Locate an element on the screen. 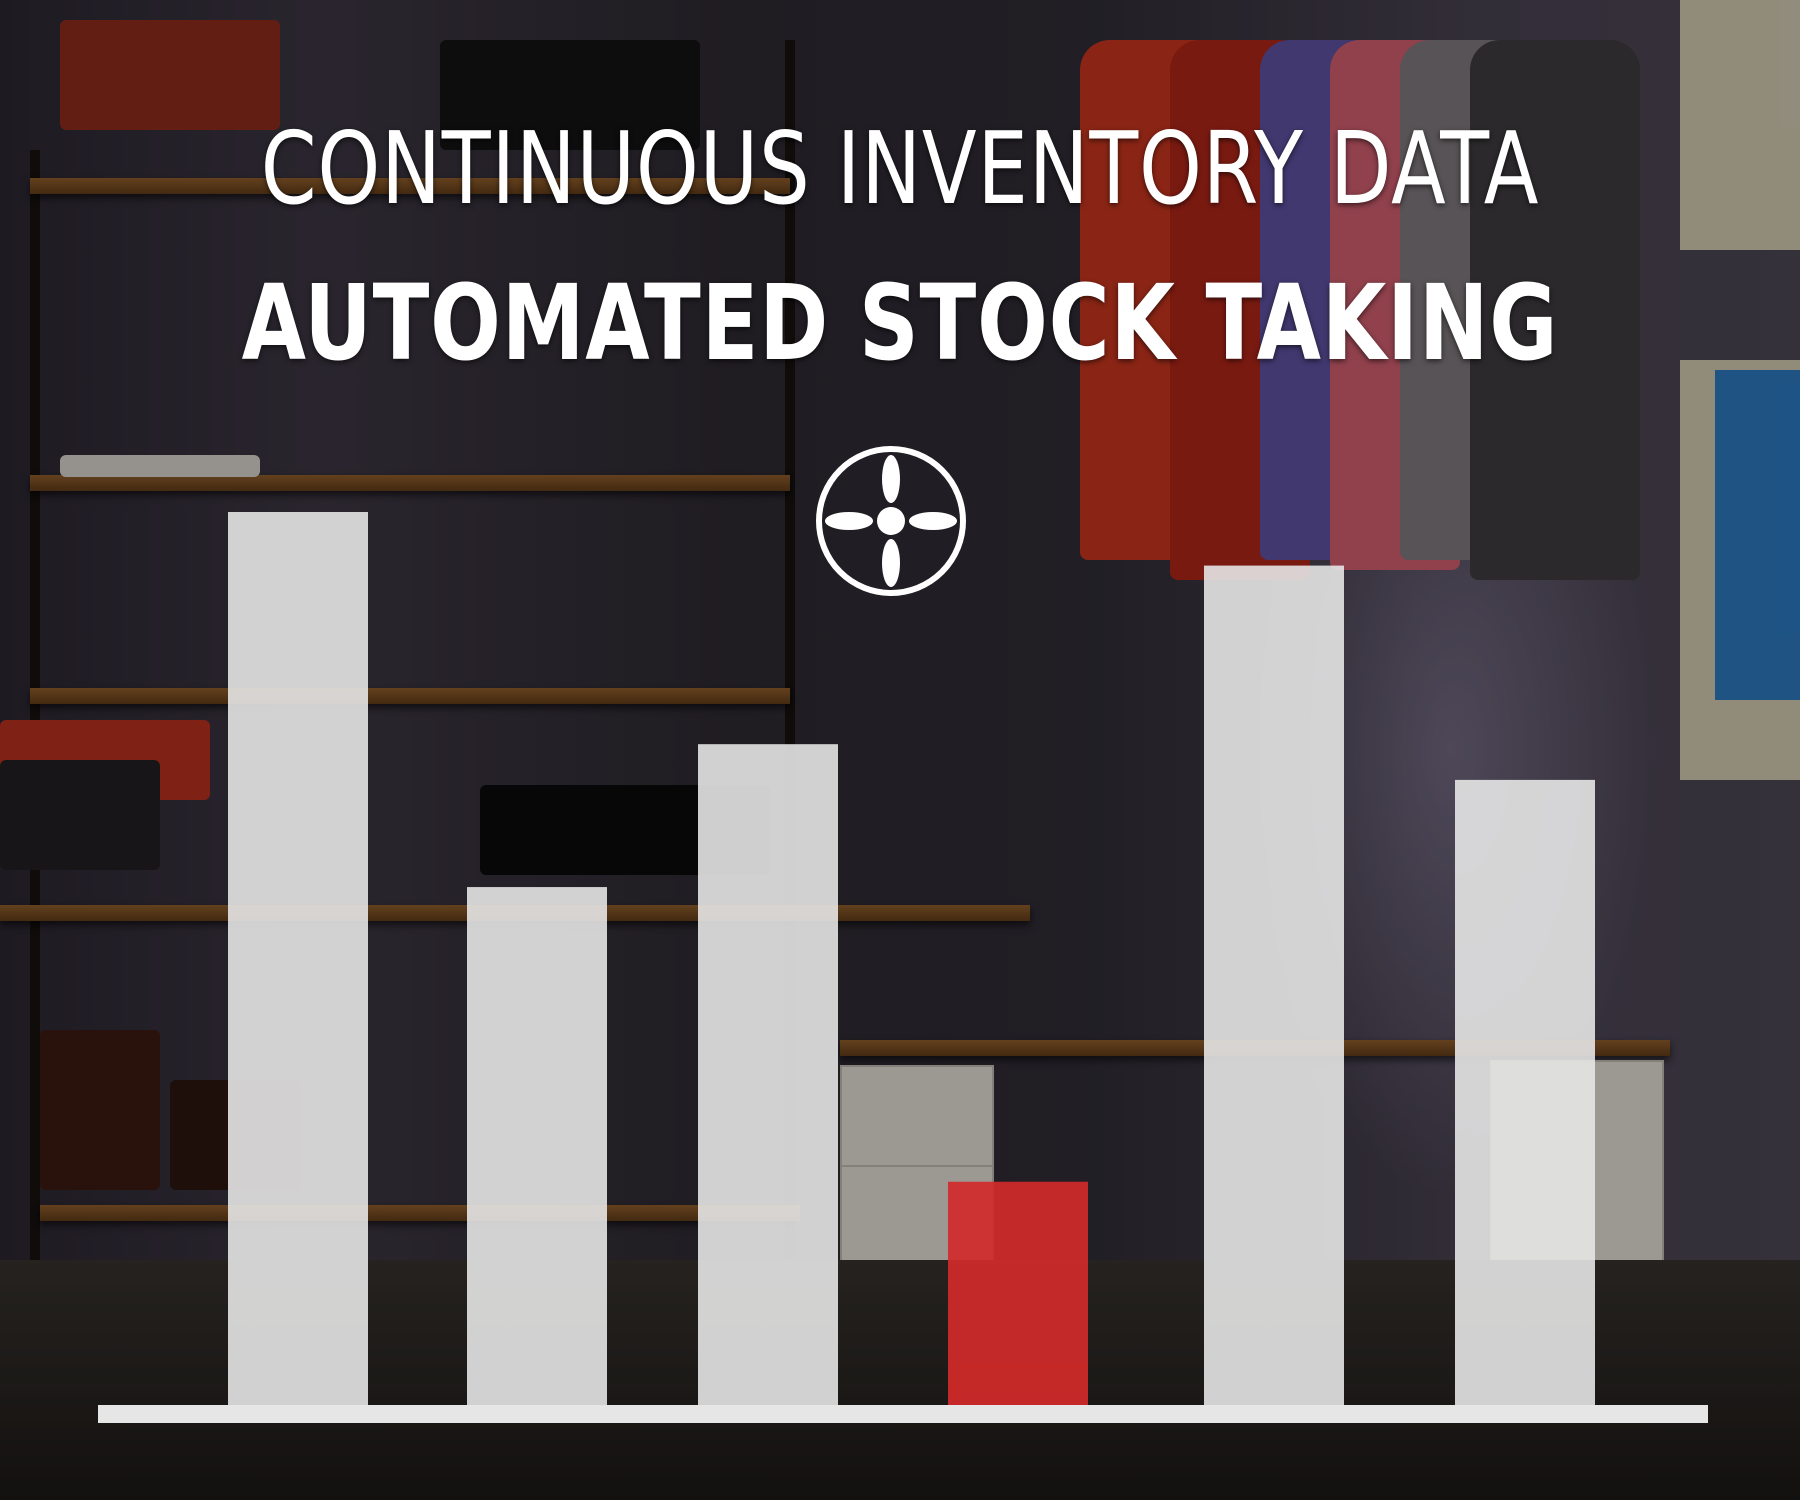 The width and height of the screenshot is (1800, 1500). x-axis-baseline is located at coordinates (903, 1414).